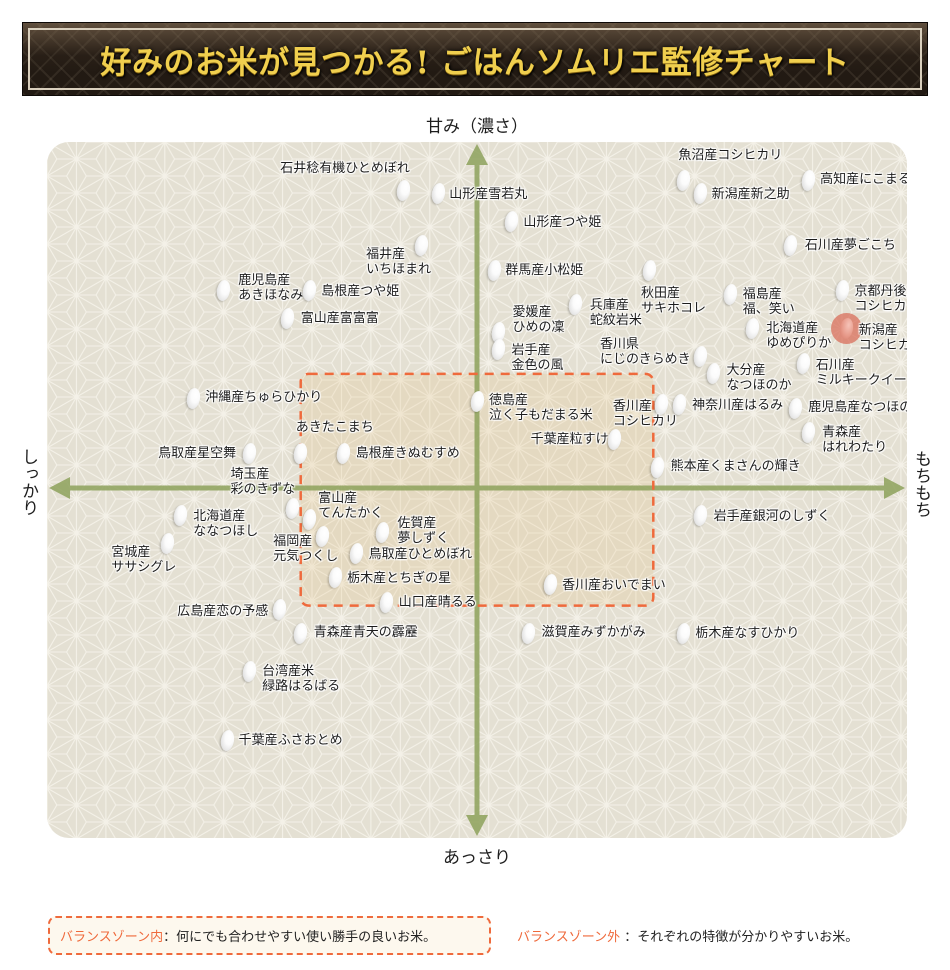 Image resolution: width=950 pixels, height=970 pixels. I want to click on point-label-line: 鳥取産星空舞, so click(197, 454).